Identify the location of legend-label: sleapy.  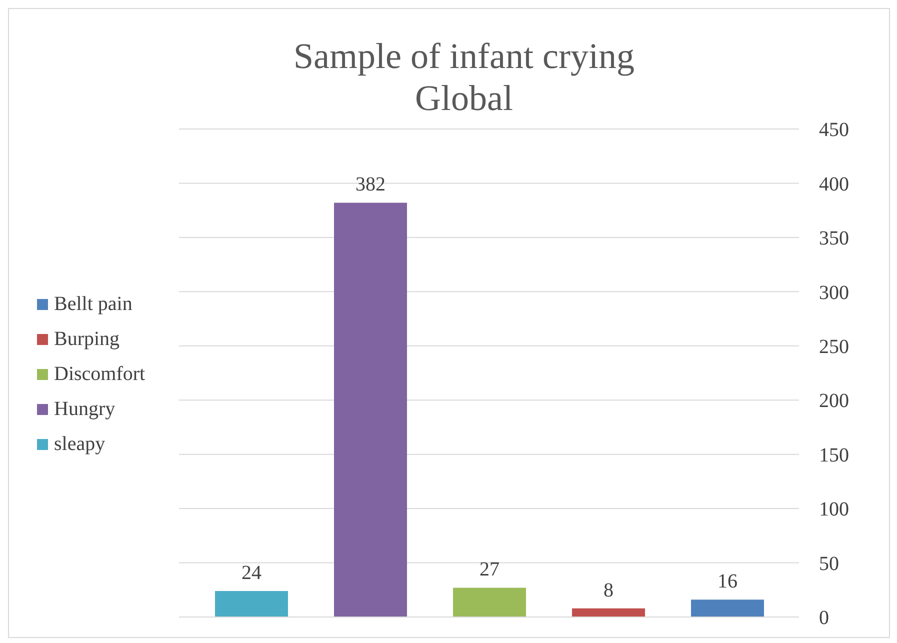
(80, 444).